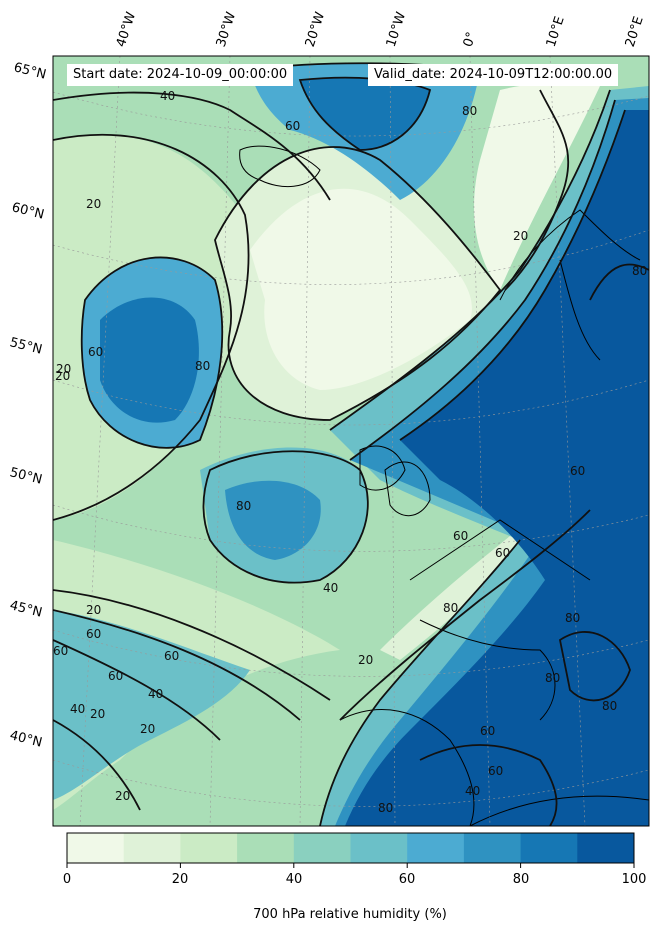  I want to click on colorbar-tick-label: 20, so click(180, 879).